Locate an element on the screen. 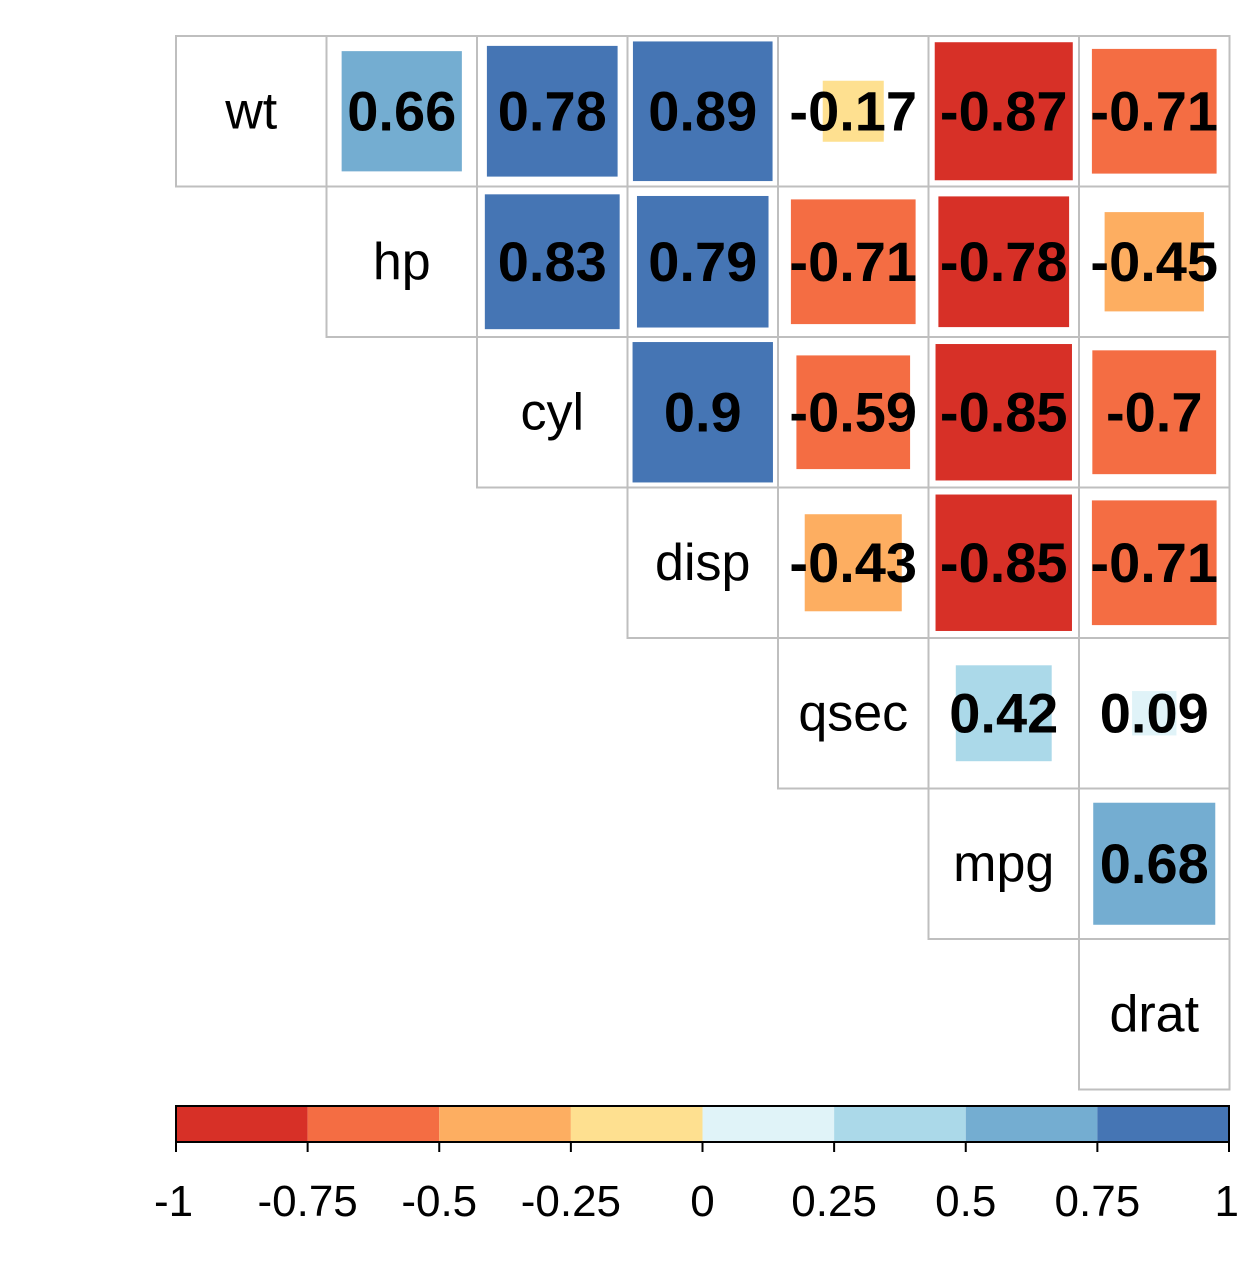  corr-square-hp-qsec is located at coordinates (853, 262).